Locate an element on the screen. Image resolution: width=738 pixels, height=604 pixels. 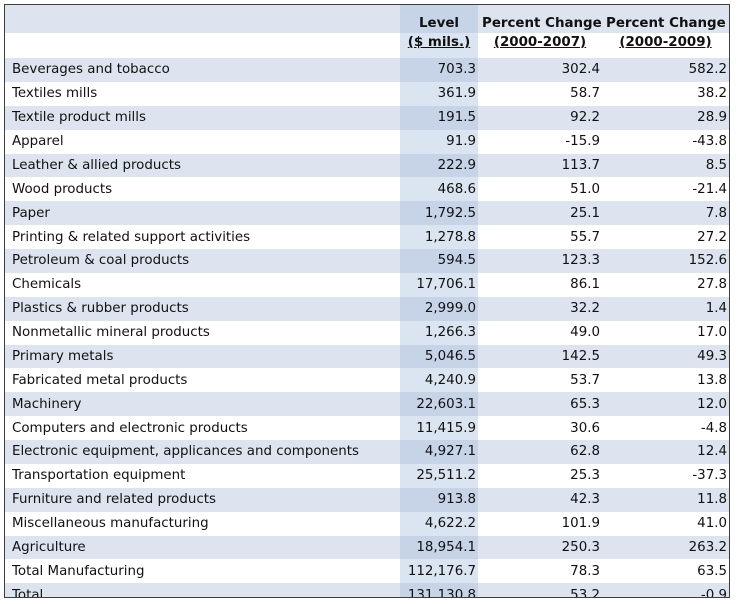
row-pct-2000-2007-cell: 142.5 is located at coordinates (540, 356).